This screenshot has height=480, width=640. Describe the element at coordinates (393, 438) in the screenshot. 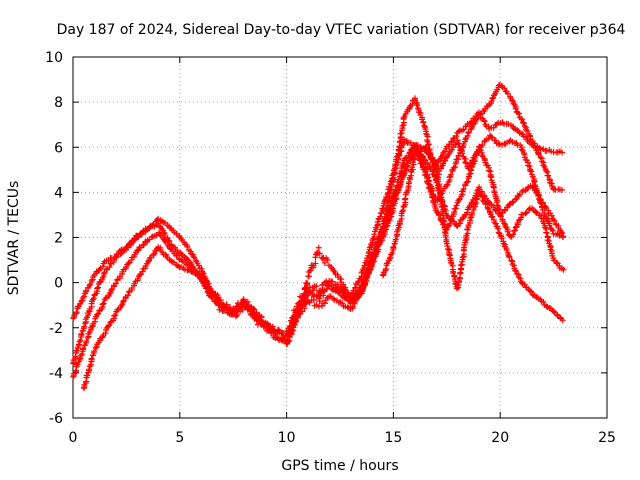

I see `x-tick-label: 15` at that location.